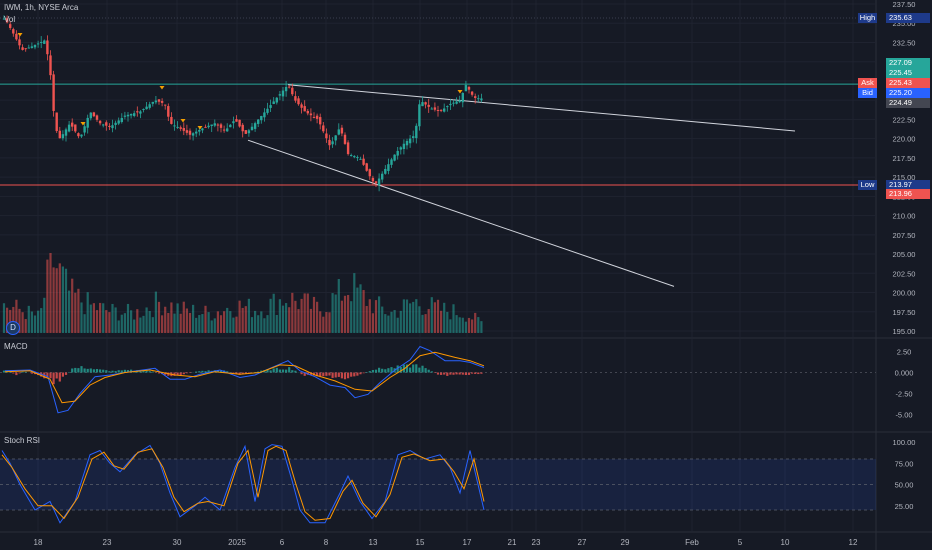  Describe the element at coordinates (692, 542) in the screenshot. I see `x-tick-label: Feb` at that location.